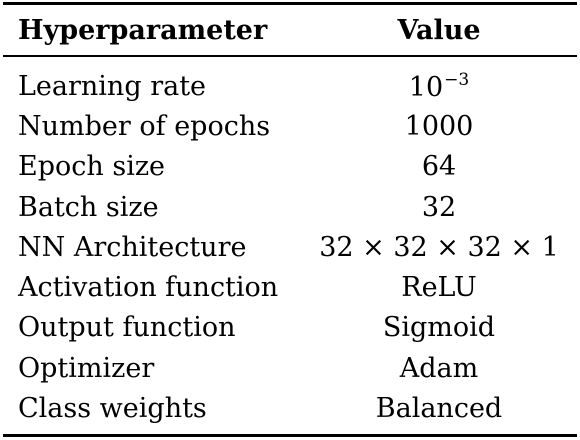 The height and width of the screenshot is (440, 580). I want to click on table-row: Optimizer Adam, so click(290, 368).